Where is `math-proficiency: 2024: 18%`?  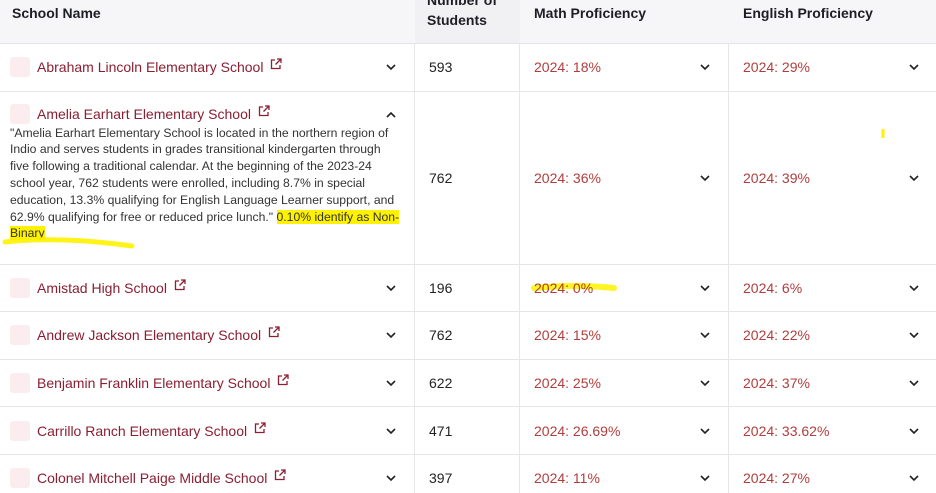 math-proficiency: 2024: 18% is located at coordinates (567, 67).